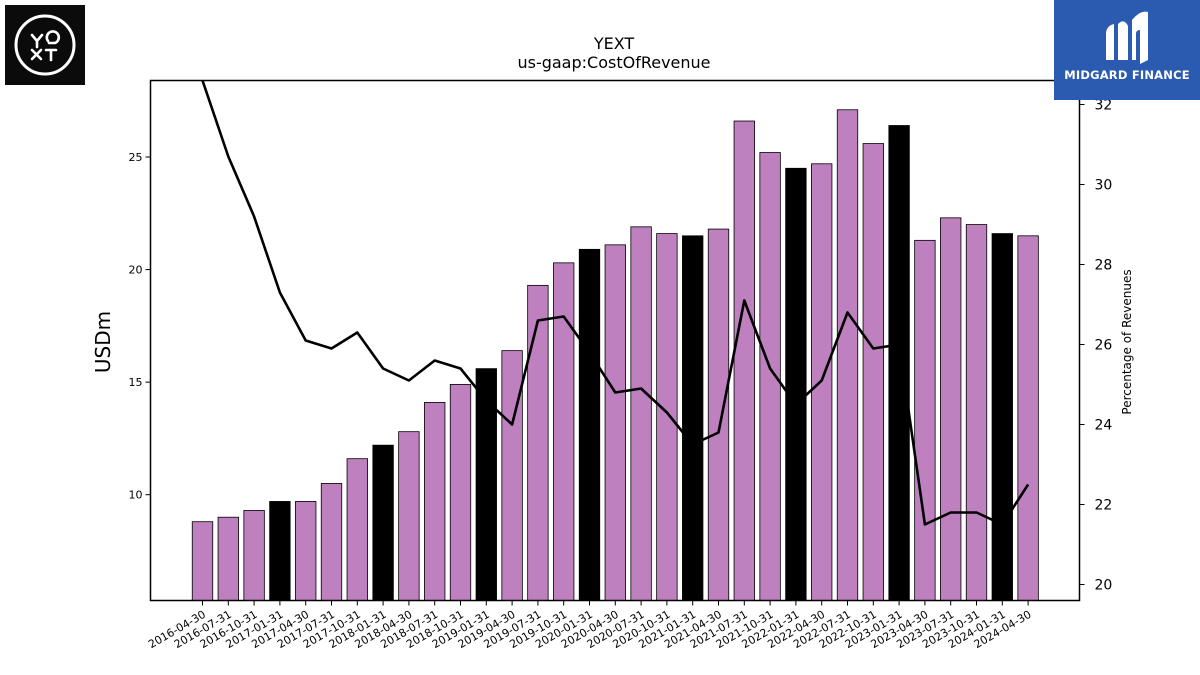  What do you see at coordinates (1104, 106) in the screenshot?
I see `y2-tick-label: 32` at bounding box center [1104, 106].